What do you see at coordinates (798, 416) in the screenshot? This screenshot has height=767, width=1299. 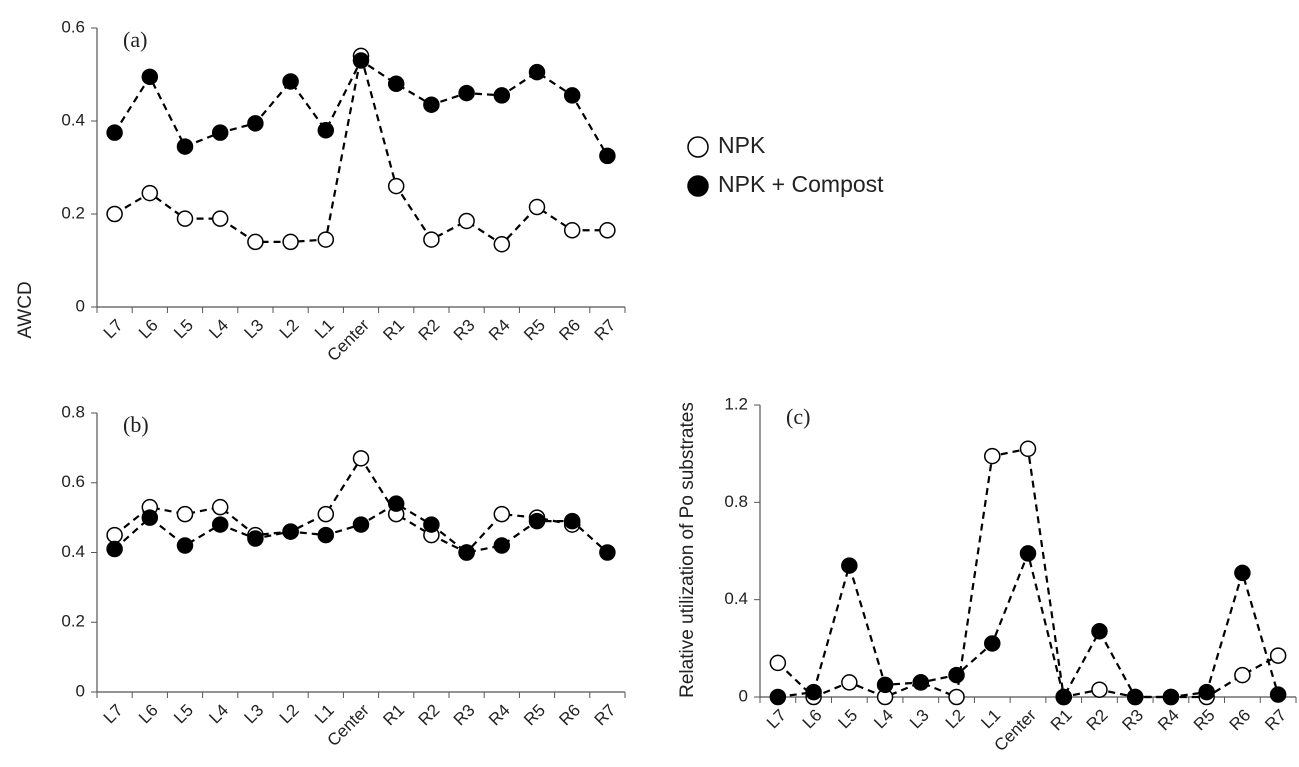 I see `panel-title: (c)` at bounding box center [798, 416].